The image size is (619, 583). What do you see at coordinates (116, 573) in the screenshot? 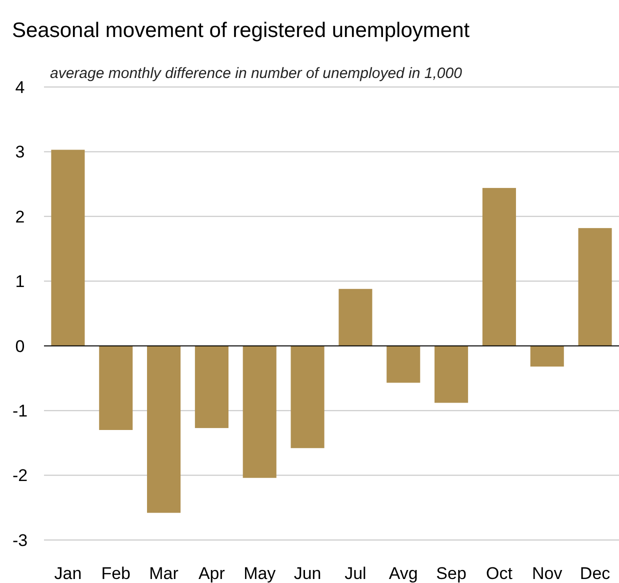
I see `x-tick-label: Feb` at bounding box center [116, 573].